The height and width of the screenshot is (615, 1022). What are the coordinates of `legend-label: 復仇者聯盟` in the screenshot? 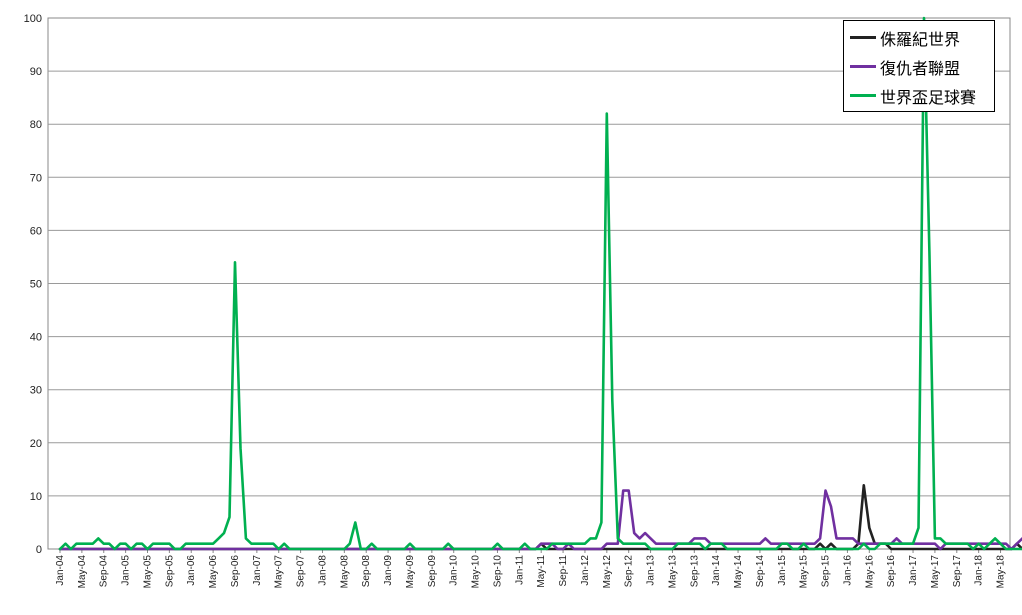 It's located at (920, 68).